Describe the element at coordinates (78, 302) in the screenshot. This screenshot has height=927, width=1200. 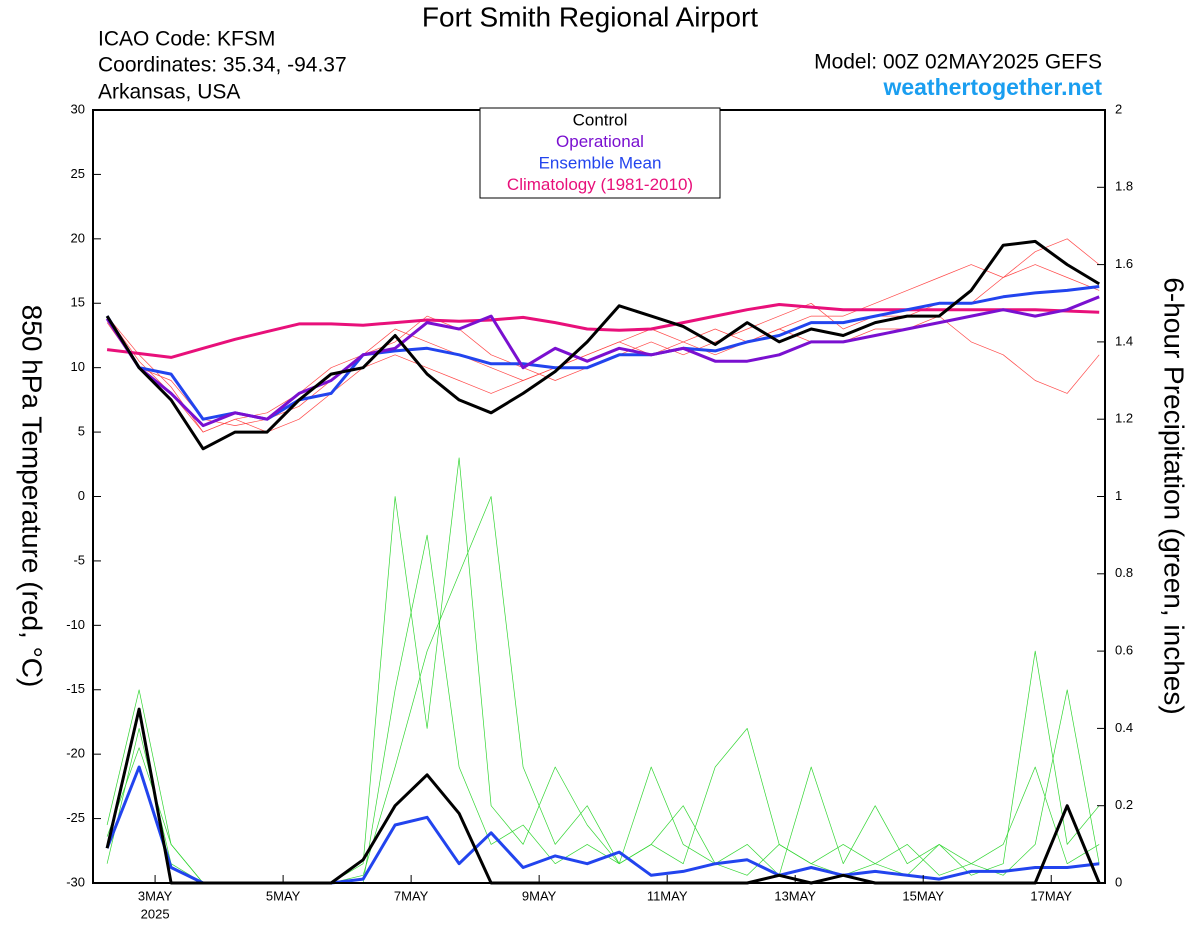
I see `y-tick-label: 15` at that location.